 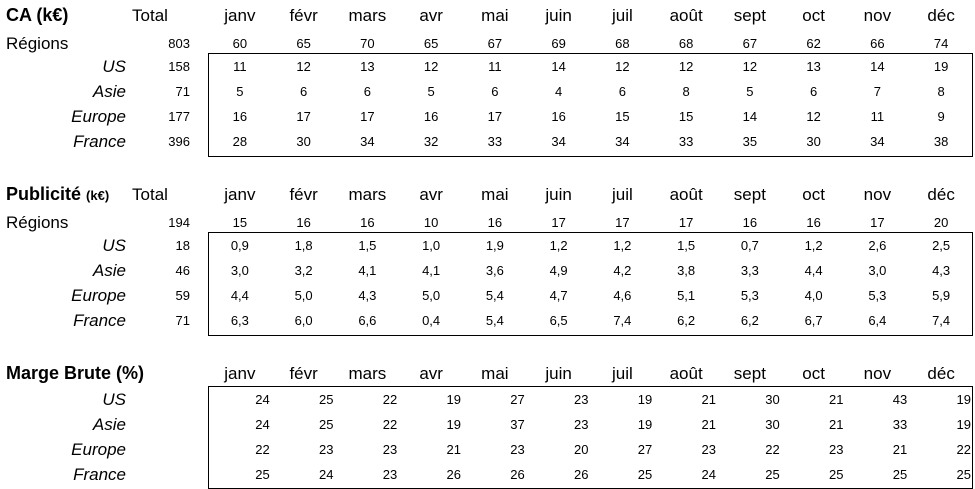 What do you see at coordinates (749, 373) in the screenshot?
I see `month-header: sept` at bounding box center [749, 373].